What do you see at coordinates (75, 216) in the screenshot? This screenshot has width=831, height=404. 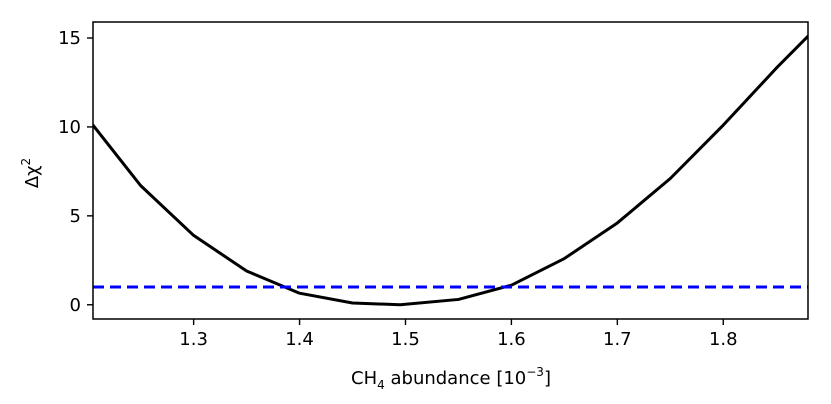 I see `y-tick-label: 5` at bounding box center [75, 216].